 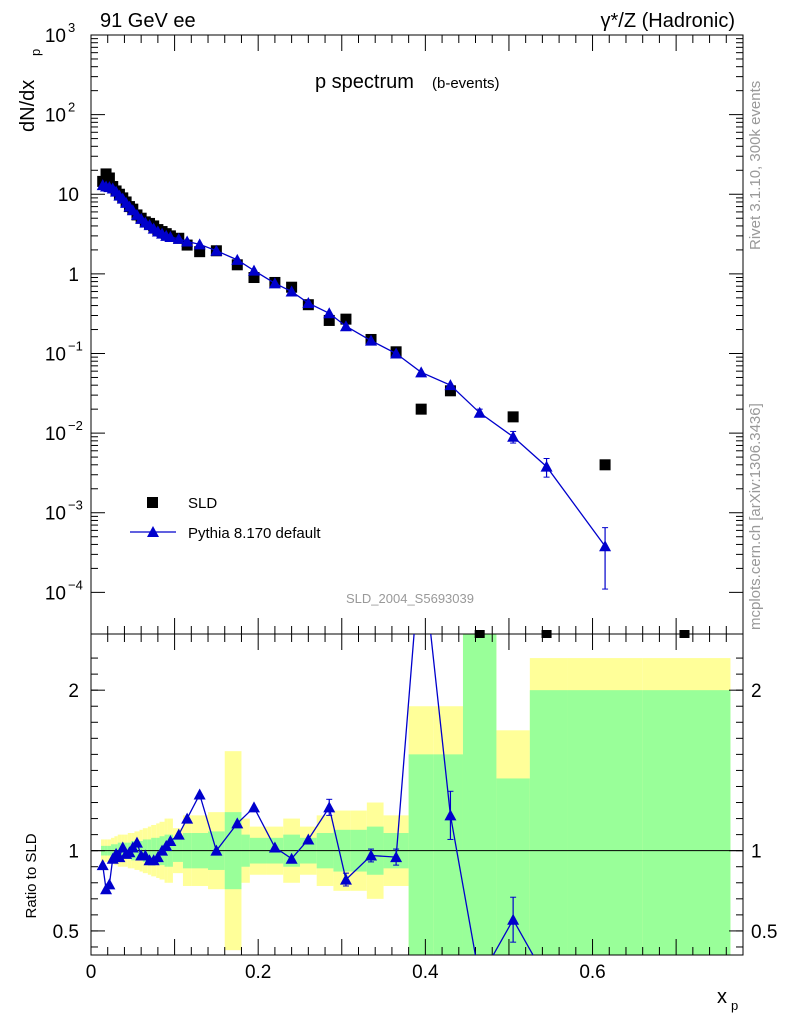 What do you see at coordinates (254, 533) in the screenshot?
I see `legend-label-pythia: Pythia 8.170 default` at bounding box center [254, 533].